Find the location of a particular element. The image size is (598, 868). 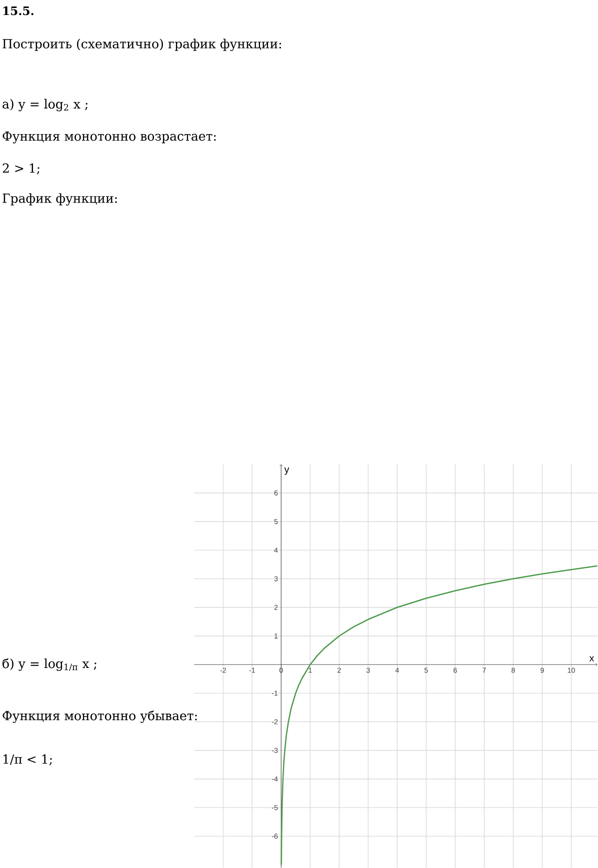

text: График функции: is located at coordinates (59, 199).